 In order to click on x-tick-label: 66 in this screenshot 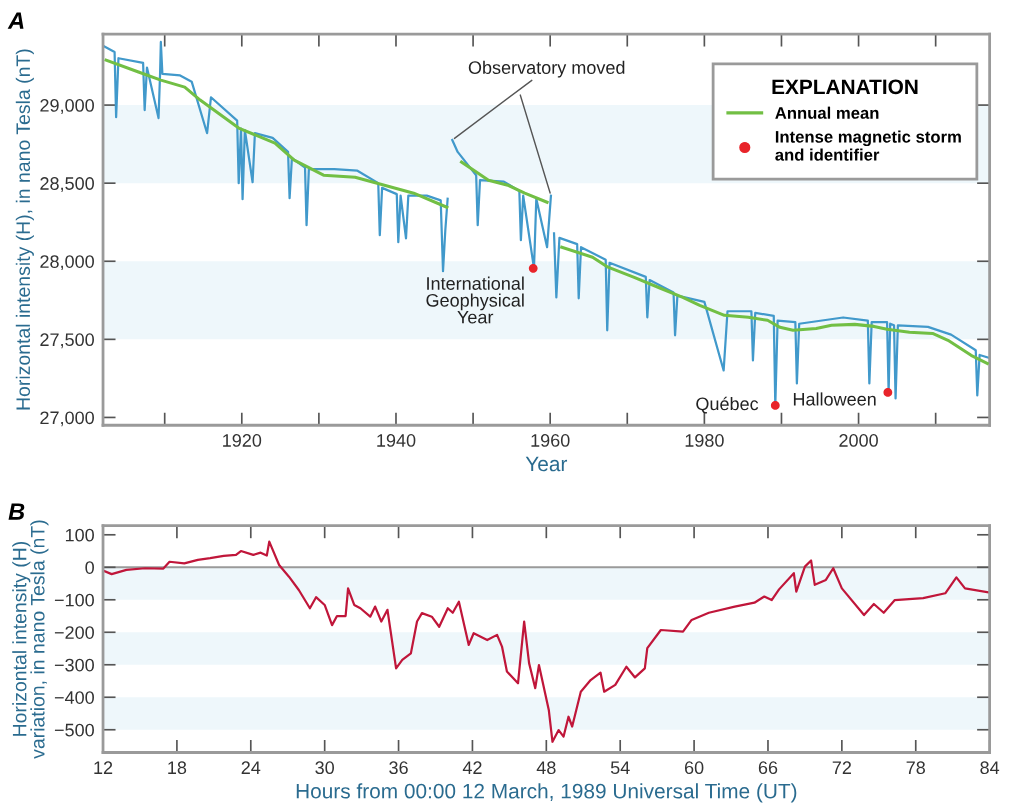, I will do `click(768, 768)`.